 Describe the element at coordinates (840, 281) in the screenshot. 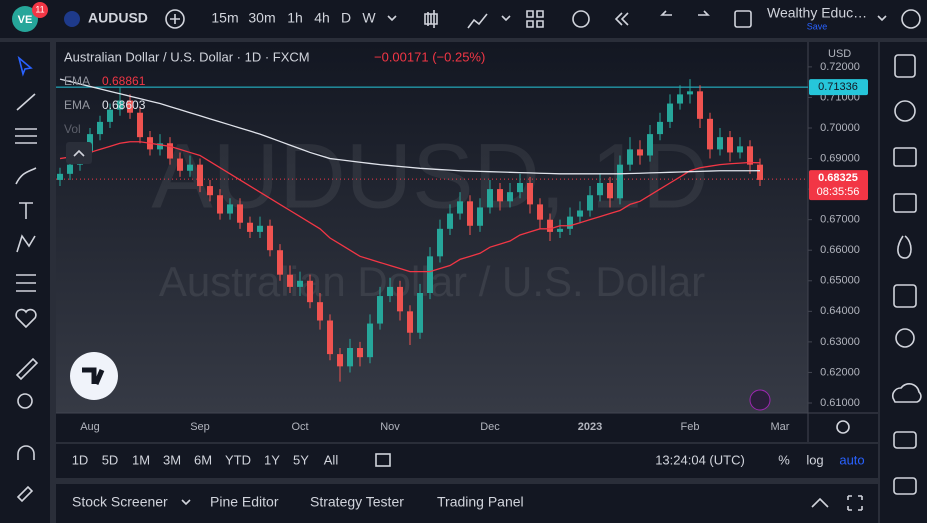

I see `y-tick-label: 0.65000` at that location.